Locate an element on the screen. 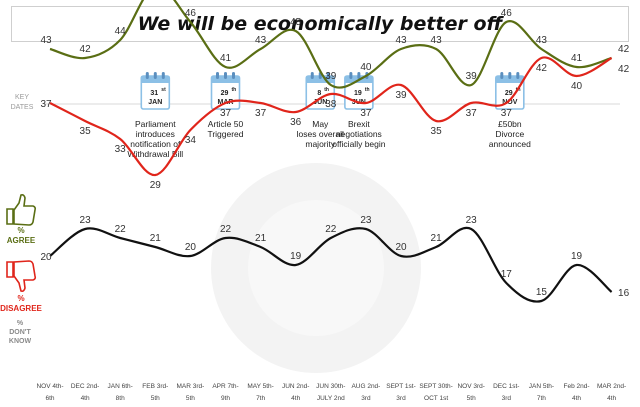  agree-data-label: 42 is located at coordinates (624, 49).